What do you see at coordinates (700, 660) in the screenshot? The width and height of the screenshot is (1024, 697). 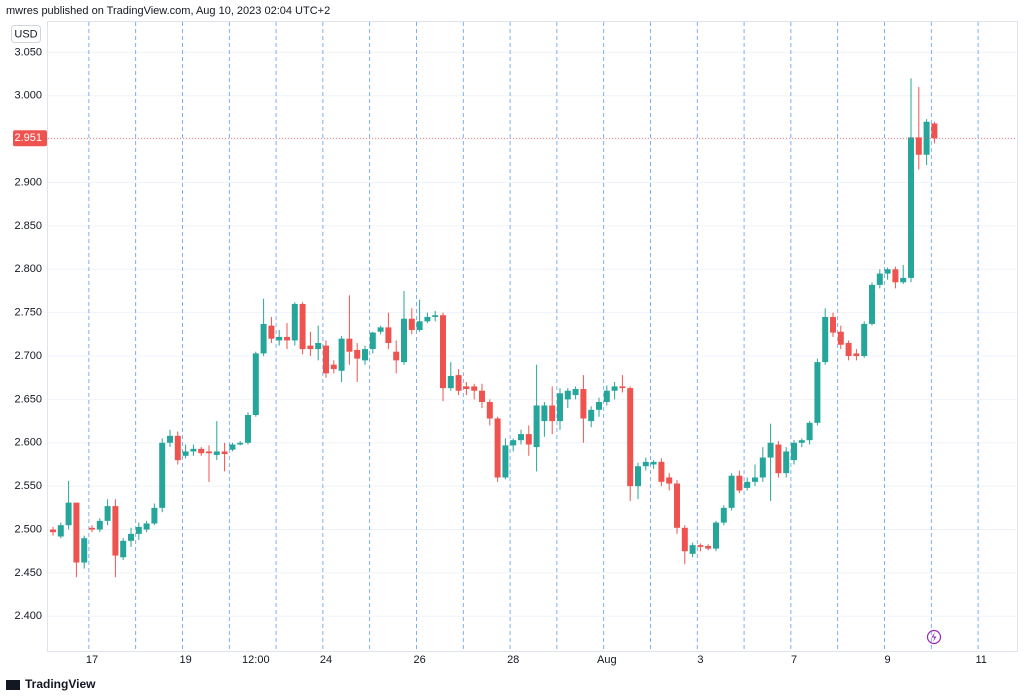 I see `x-tick-label: 3` at bounding box center [700, 660].